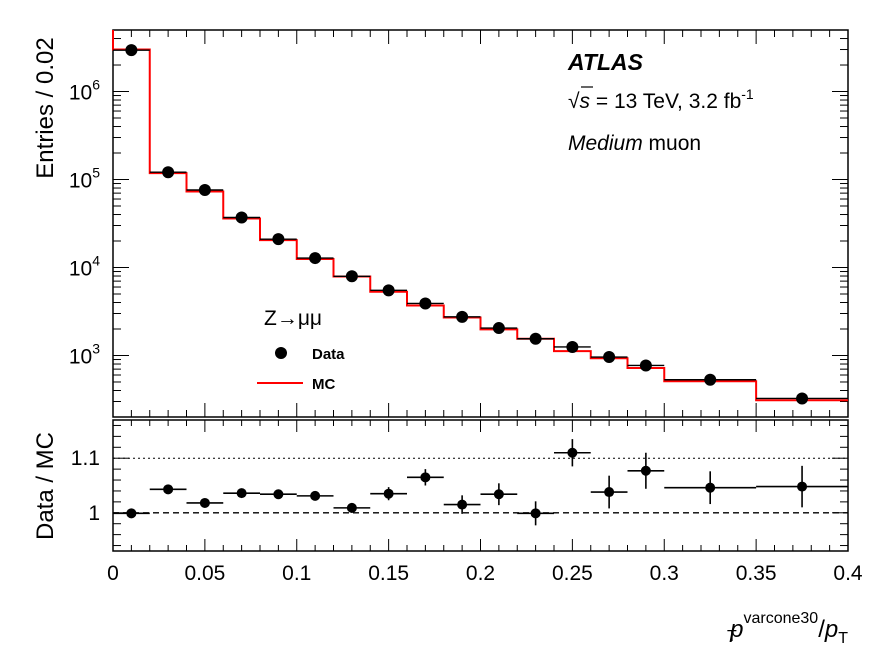 The height and width of the screenshot is (662, 888). What do you see at coordinates (293, 318) in the screenshot?
I see `legend-title: Z→μμ` at bounding box center [293, 318].